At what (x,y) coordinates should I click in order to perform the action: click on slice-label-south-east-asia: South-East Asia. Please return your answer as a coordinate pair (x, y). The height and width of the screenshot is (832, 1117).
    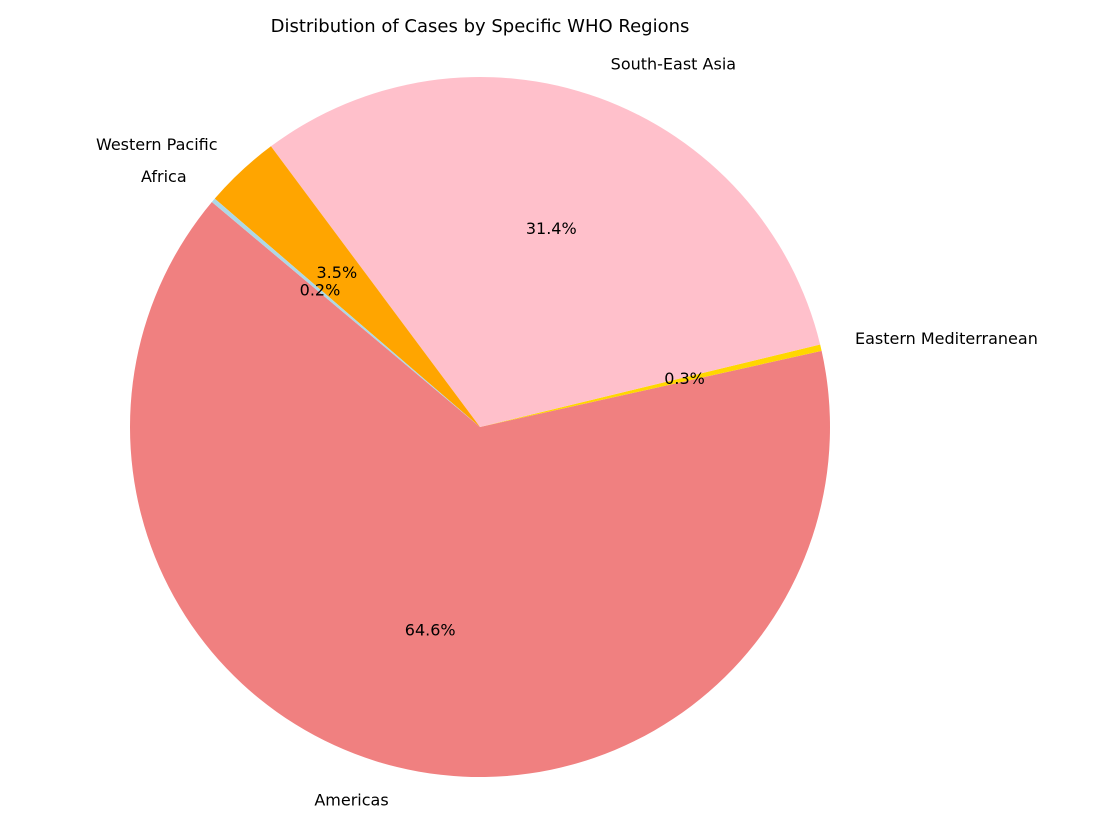
    Looking at the image, I should click on (673, 63).